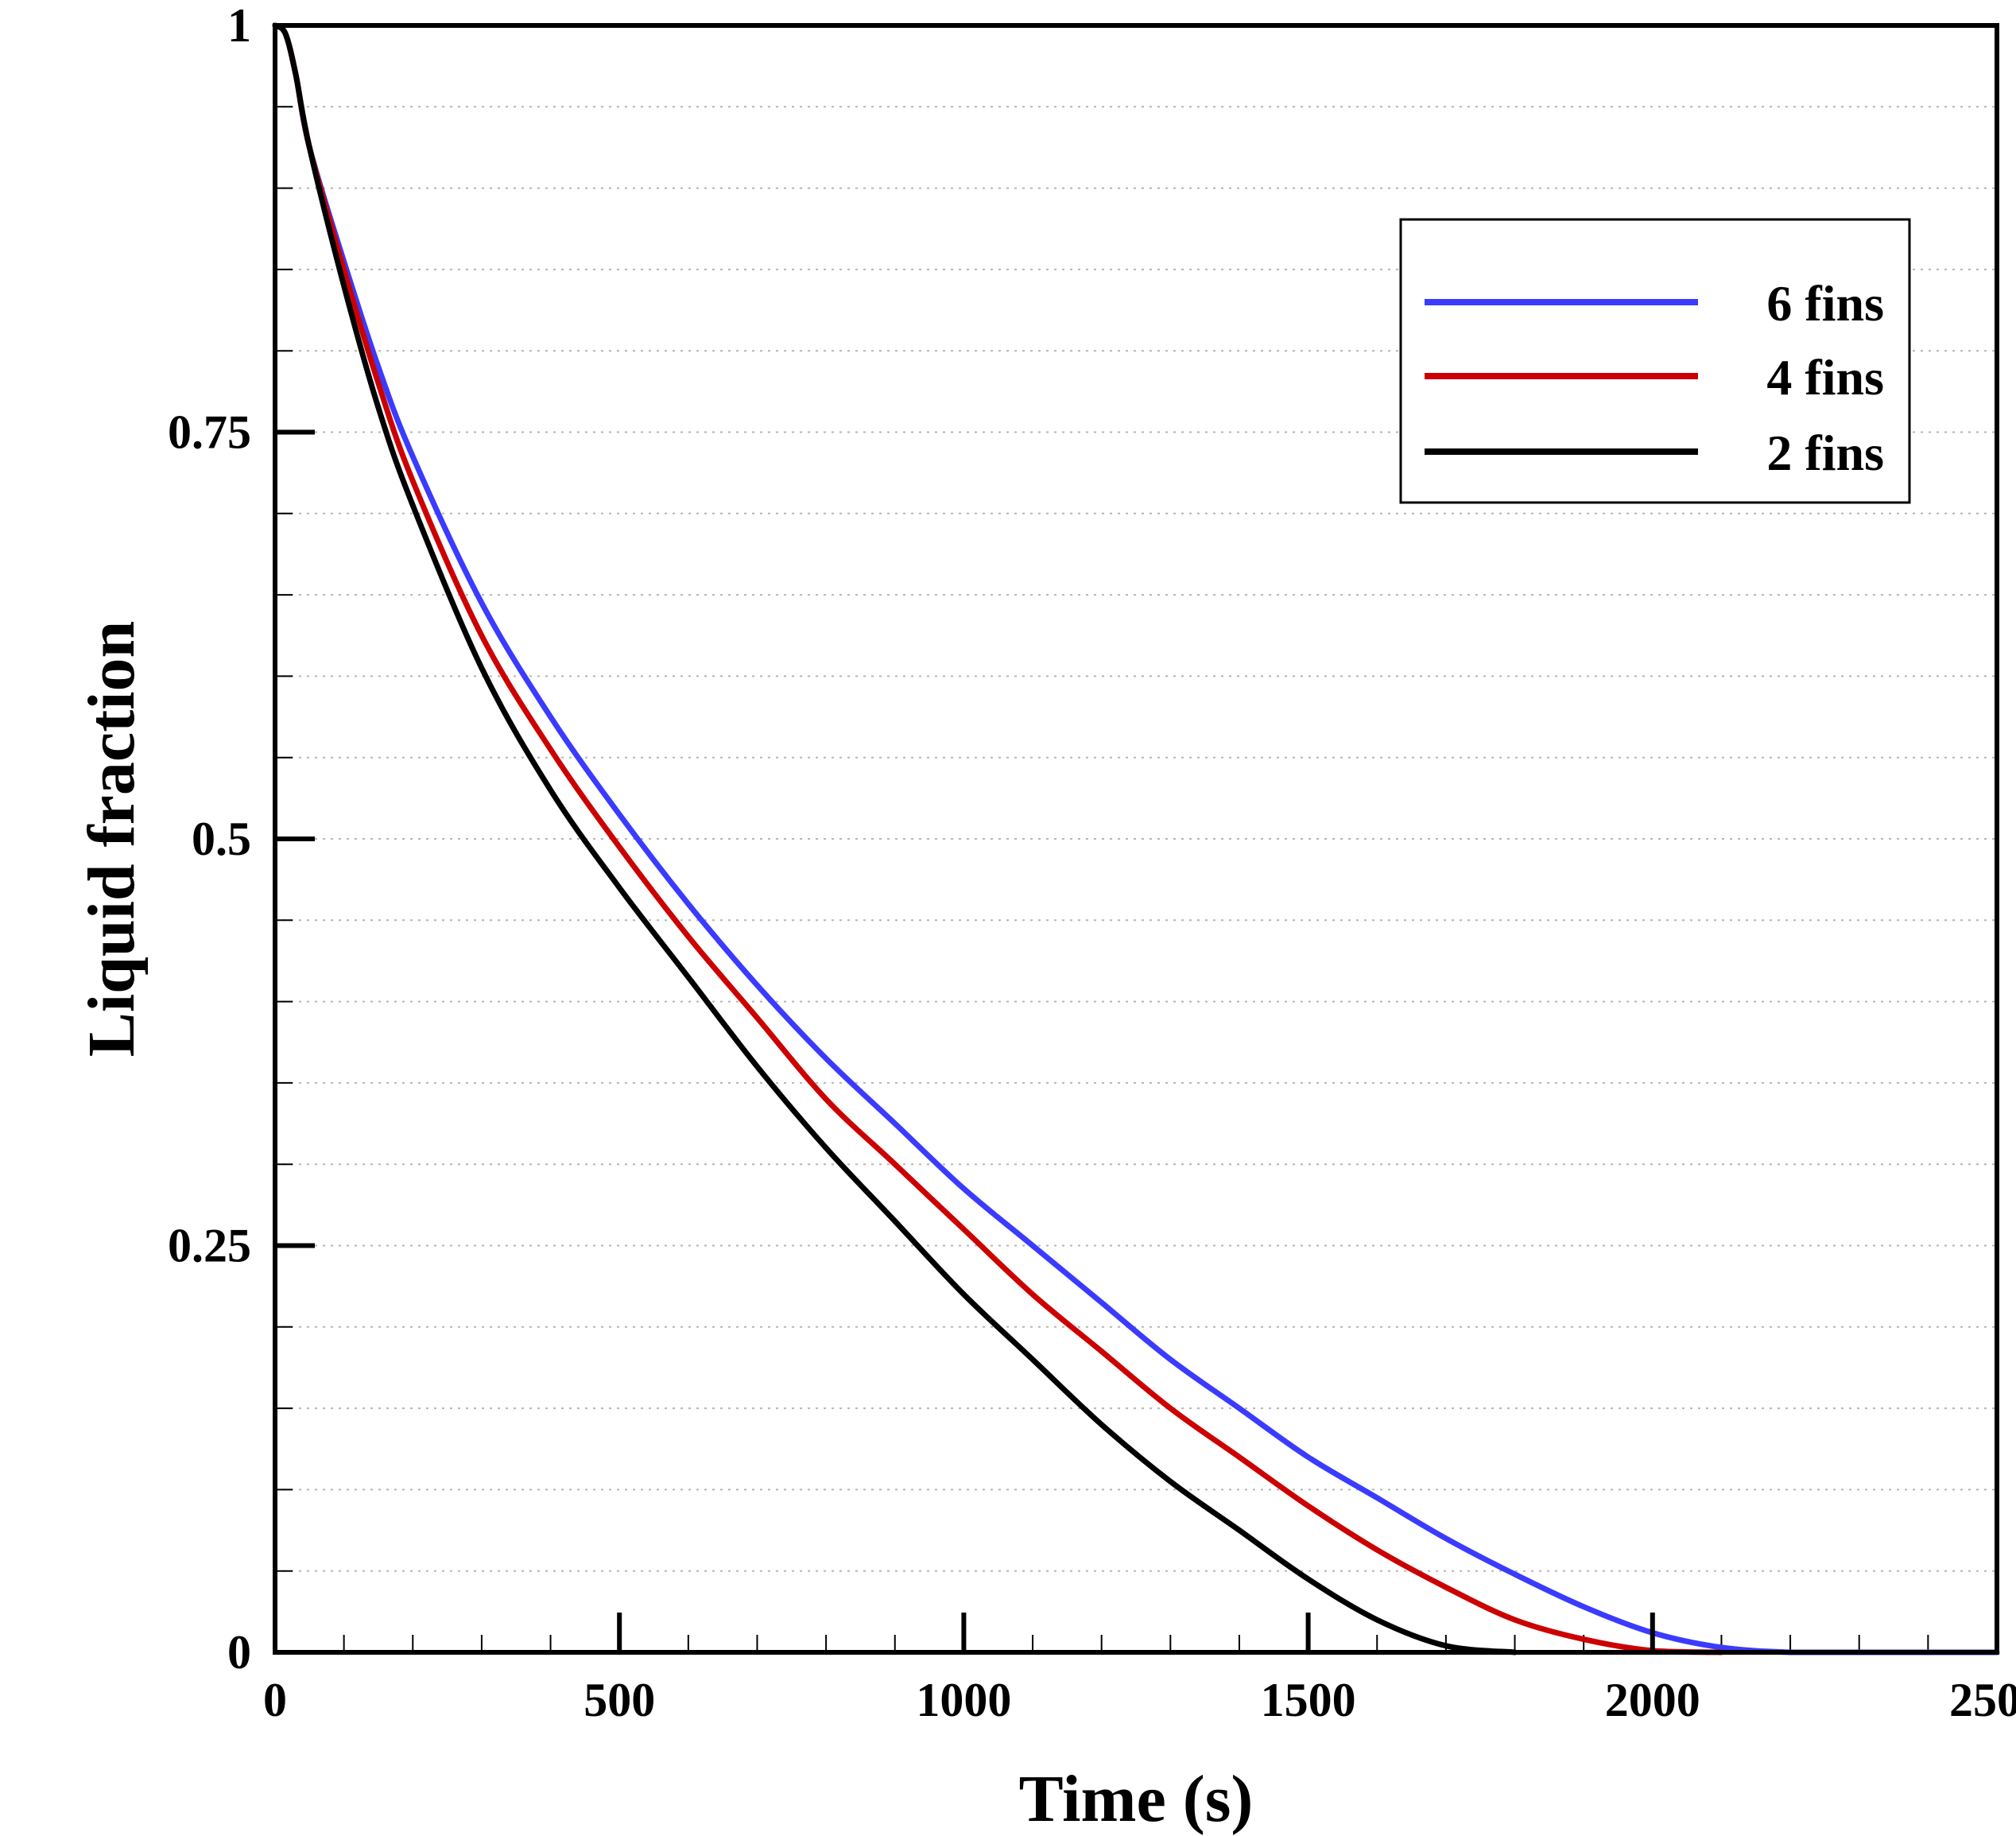 Image resolution: width=2016 pixels, height=1836 pixels. I want to click on x-tick-label: 1500, so click(1308, 1700).